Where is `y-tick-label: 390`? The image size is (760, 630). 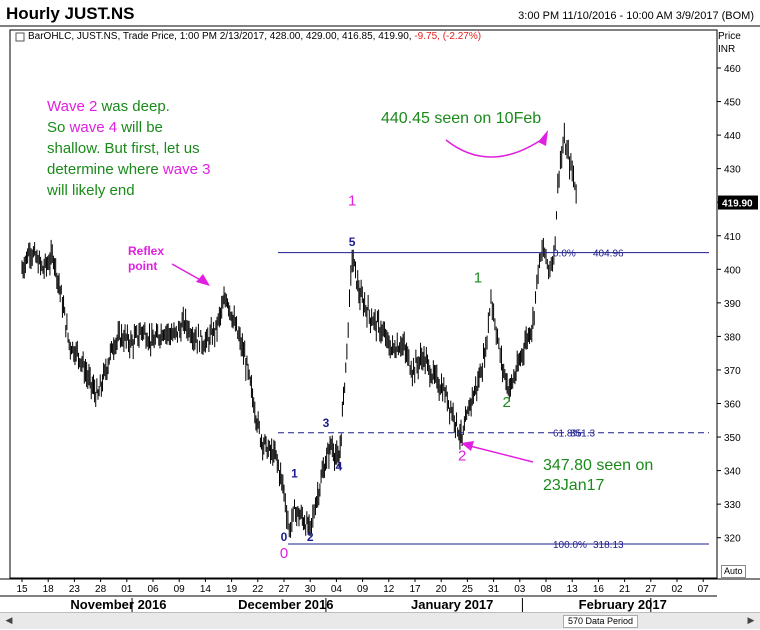 y-tick-label: 390 is located at coordinates (732, 304).